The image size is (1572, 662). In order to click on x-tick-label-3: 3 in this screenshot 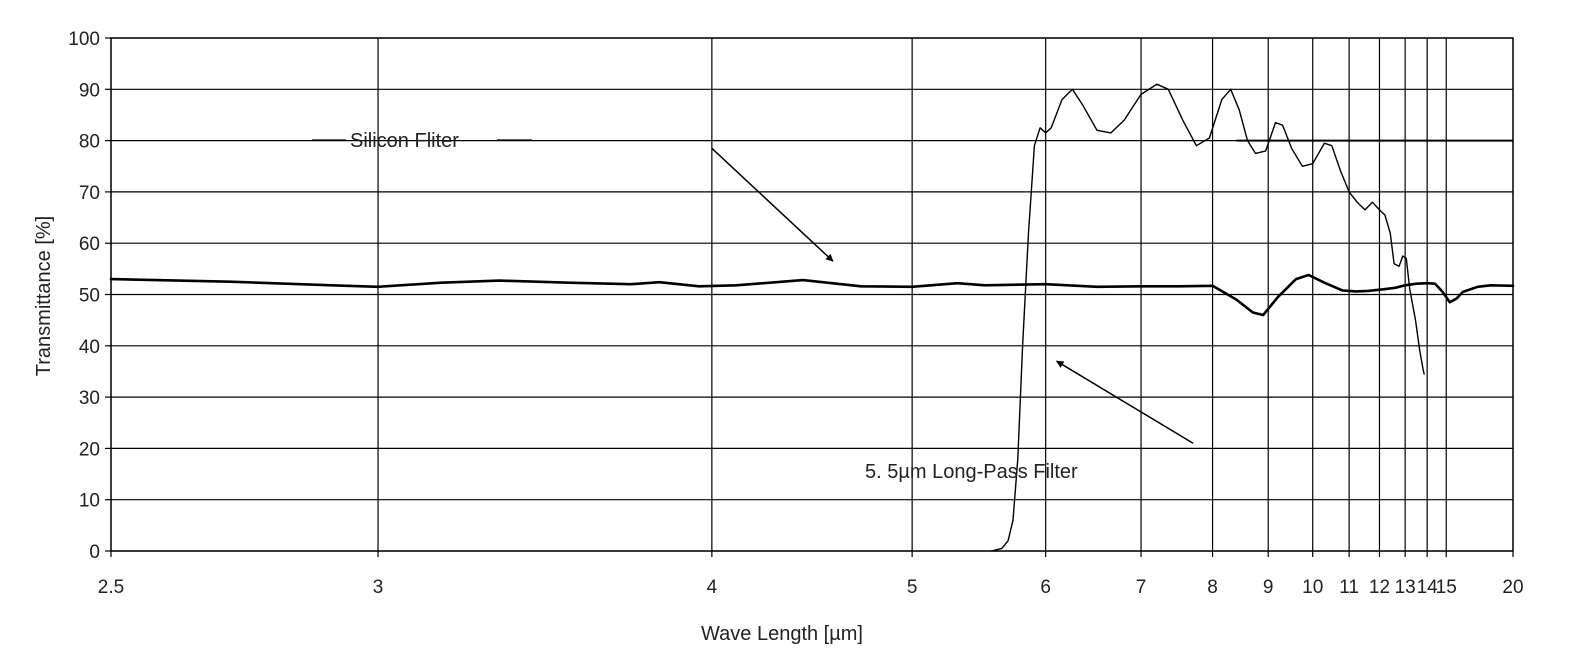, I will do `click(378, 587)`.